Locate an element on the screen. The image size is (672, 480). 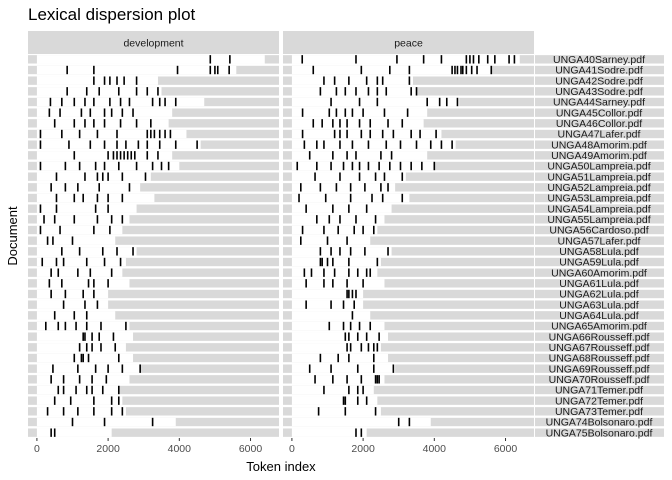
document-label: UNGA60Amorim.pdf is located at coordinates (599, 273).